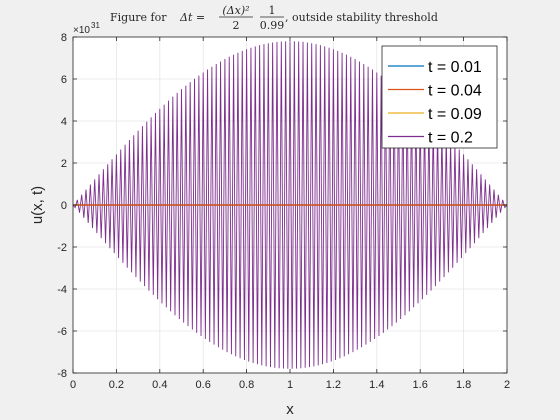 The height and width of the screenshot is (420, 560). What do you see at coordinates (507, 385) in the screenshot?
I see `x-tick-label: 2` at bounding box center [507, 385].